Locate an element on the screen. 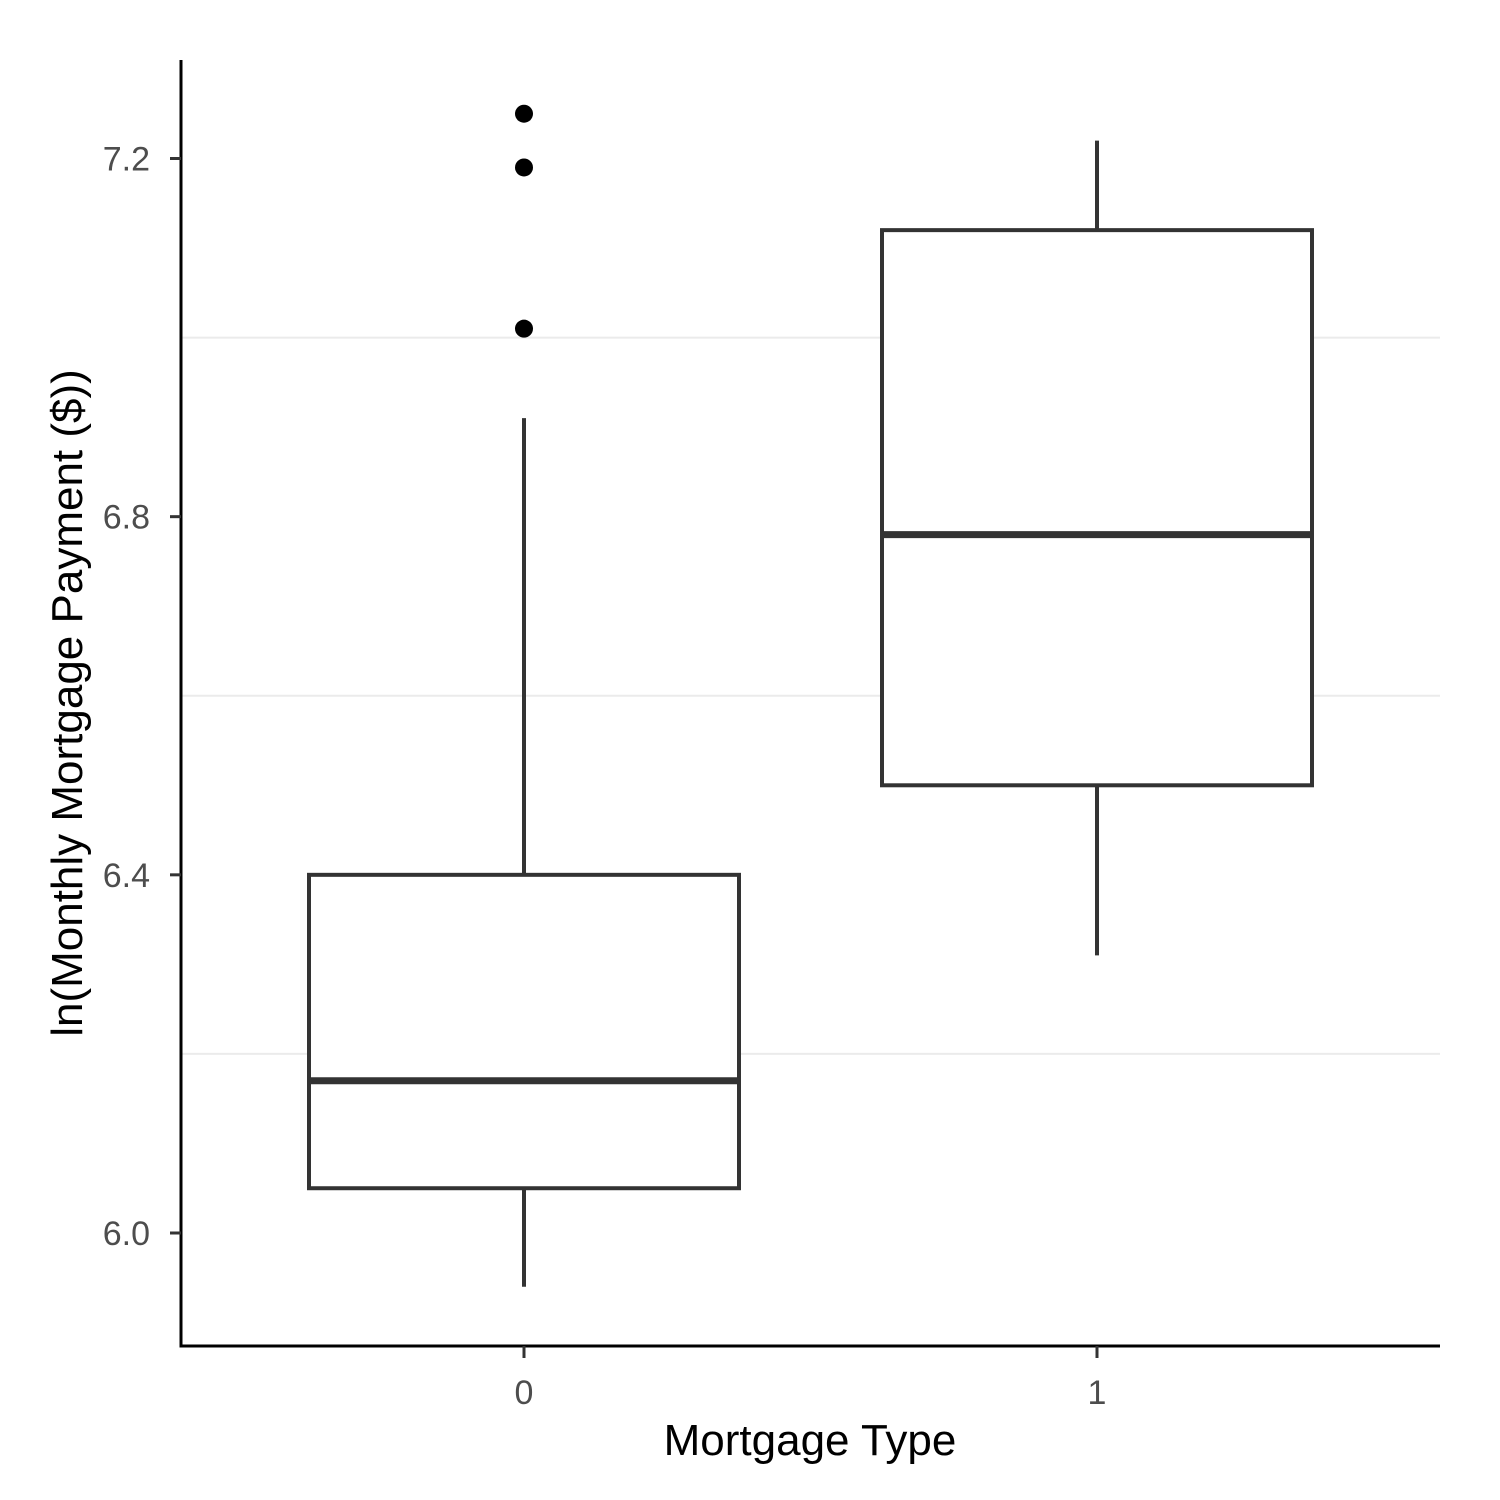  x-axis-title: Mortgage Type is located at coordinates (810, 1440).